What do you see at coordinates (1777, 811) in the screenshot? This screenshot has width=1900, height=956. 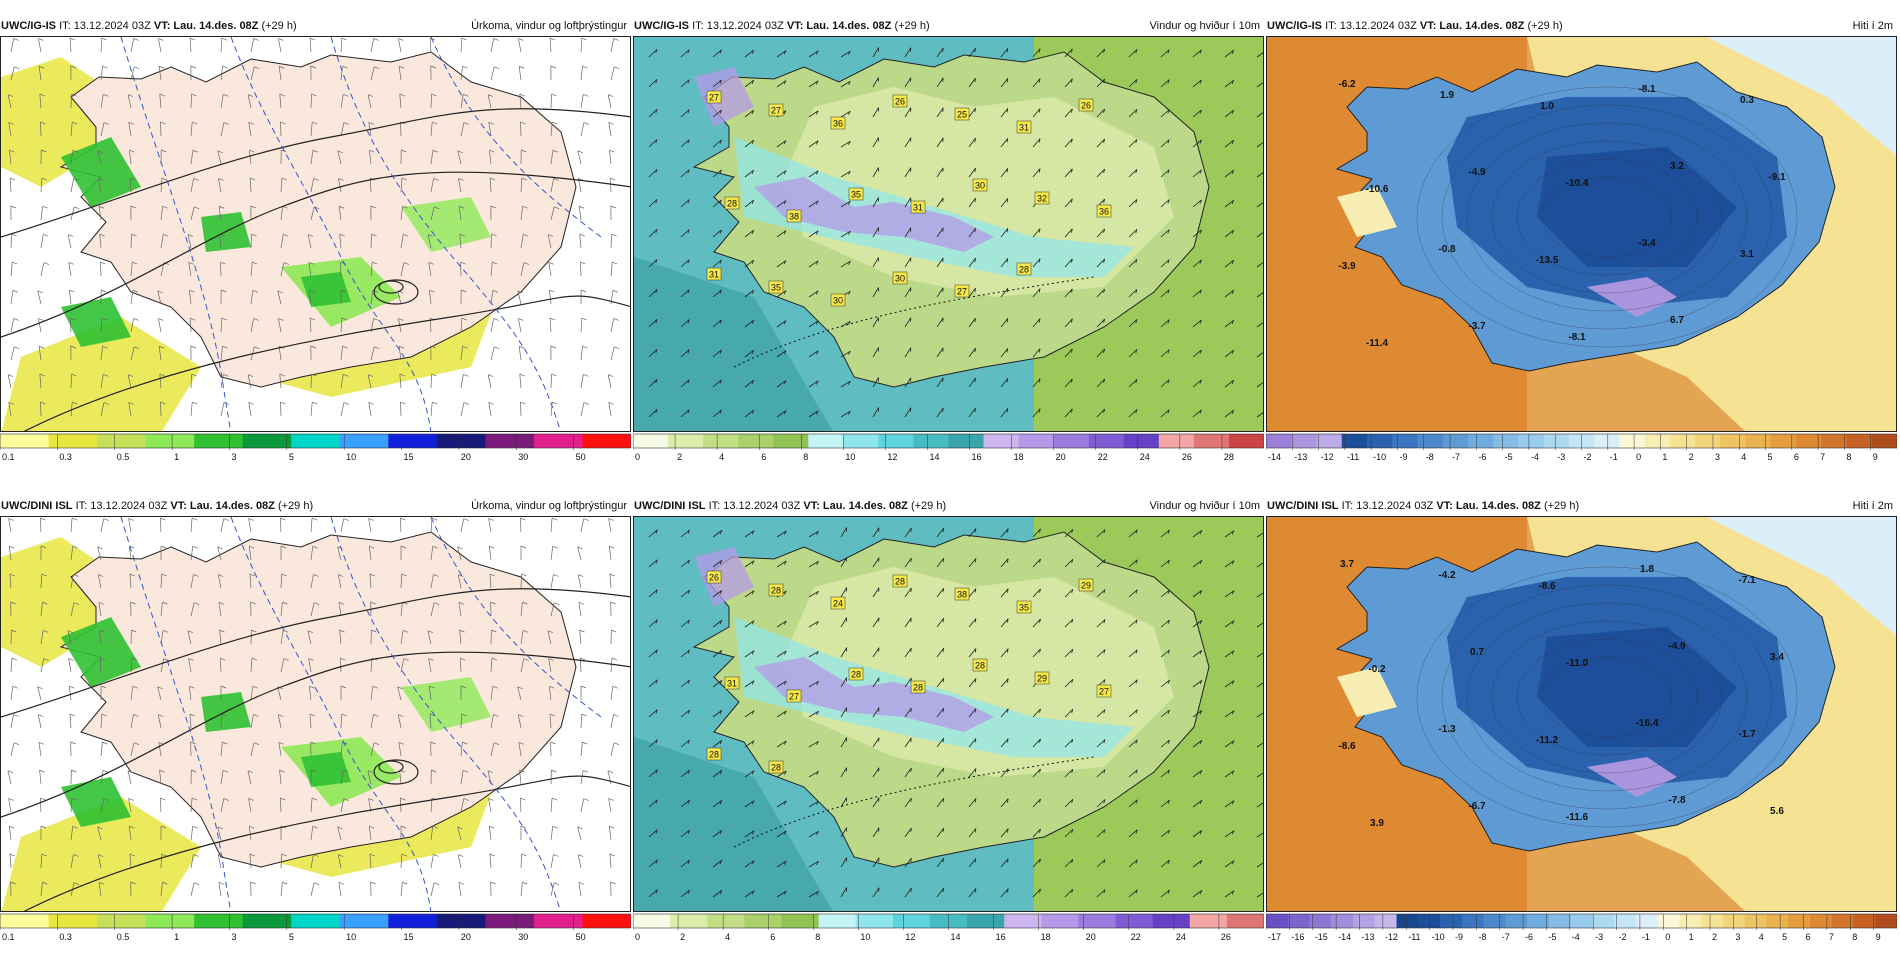 I see `temperature-label: 5.6` at bounding box center [1777, 811].